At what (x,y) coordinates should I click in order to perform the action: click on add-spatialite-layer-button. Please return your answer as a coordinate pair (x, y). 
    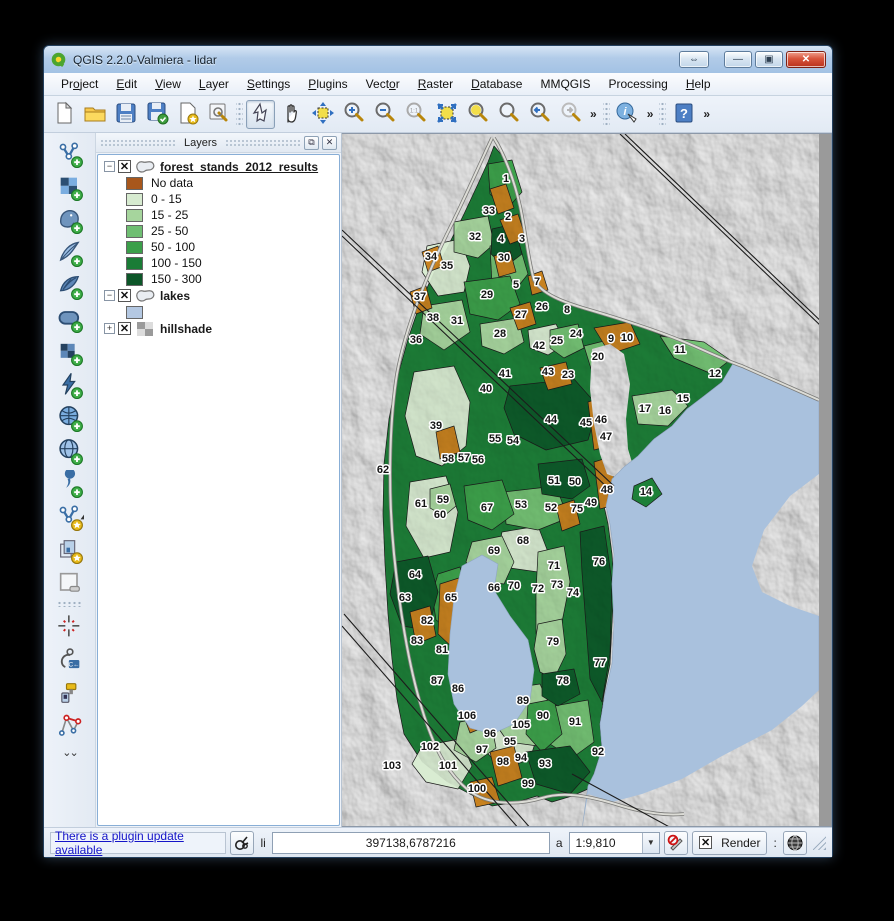
    Looking at the image, I should click on (70, 252).